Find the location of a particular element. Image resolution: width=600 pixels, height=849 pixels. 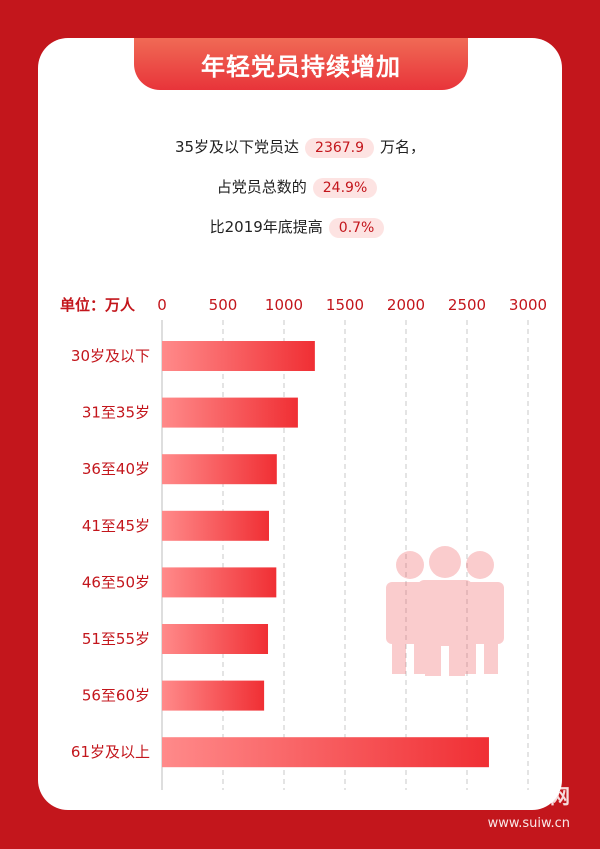

x-tick-label: 2500 is located at coordinates (467, 305).